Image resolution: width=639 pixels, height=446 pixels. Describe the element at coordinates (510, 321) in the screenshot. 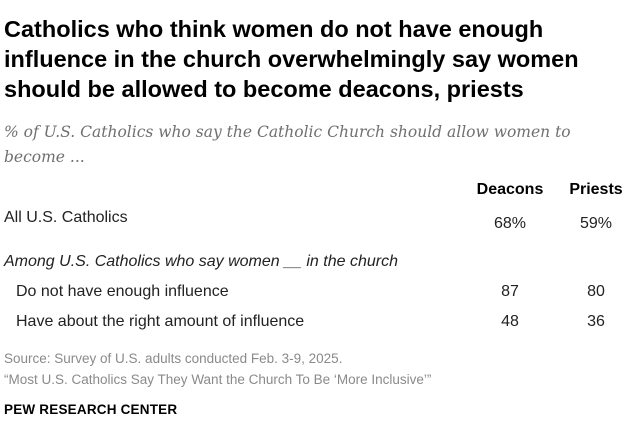

I see `value-right-amount-deacons: 48` at that location.